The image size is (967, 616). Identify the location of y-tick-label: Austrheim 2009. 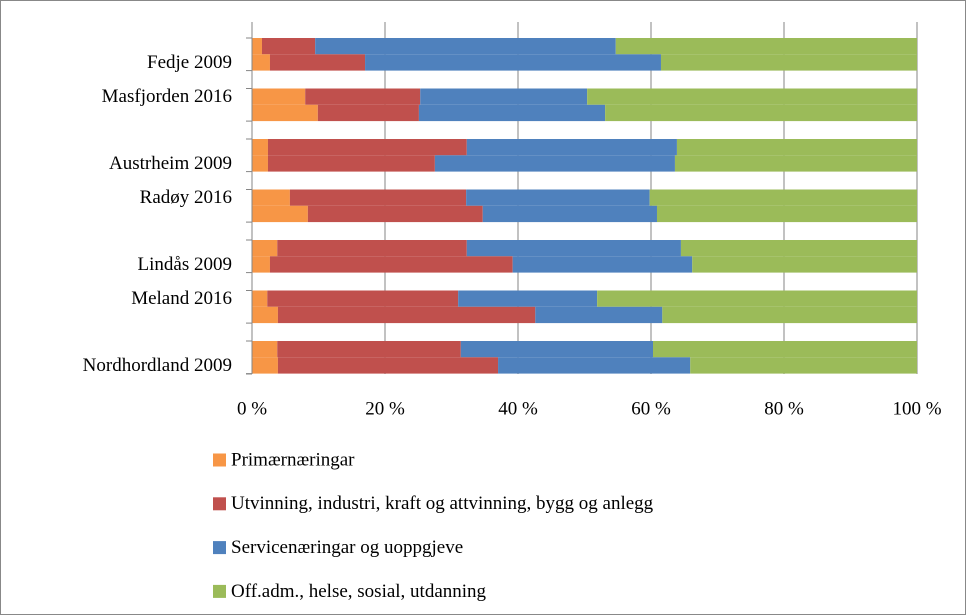
(170, 163).